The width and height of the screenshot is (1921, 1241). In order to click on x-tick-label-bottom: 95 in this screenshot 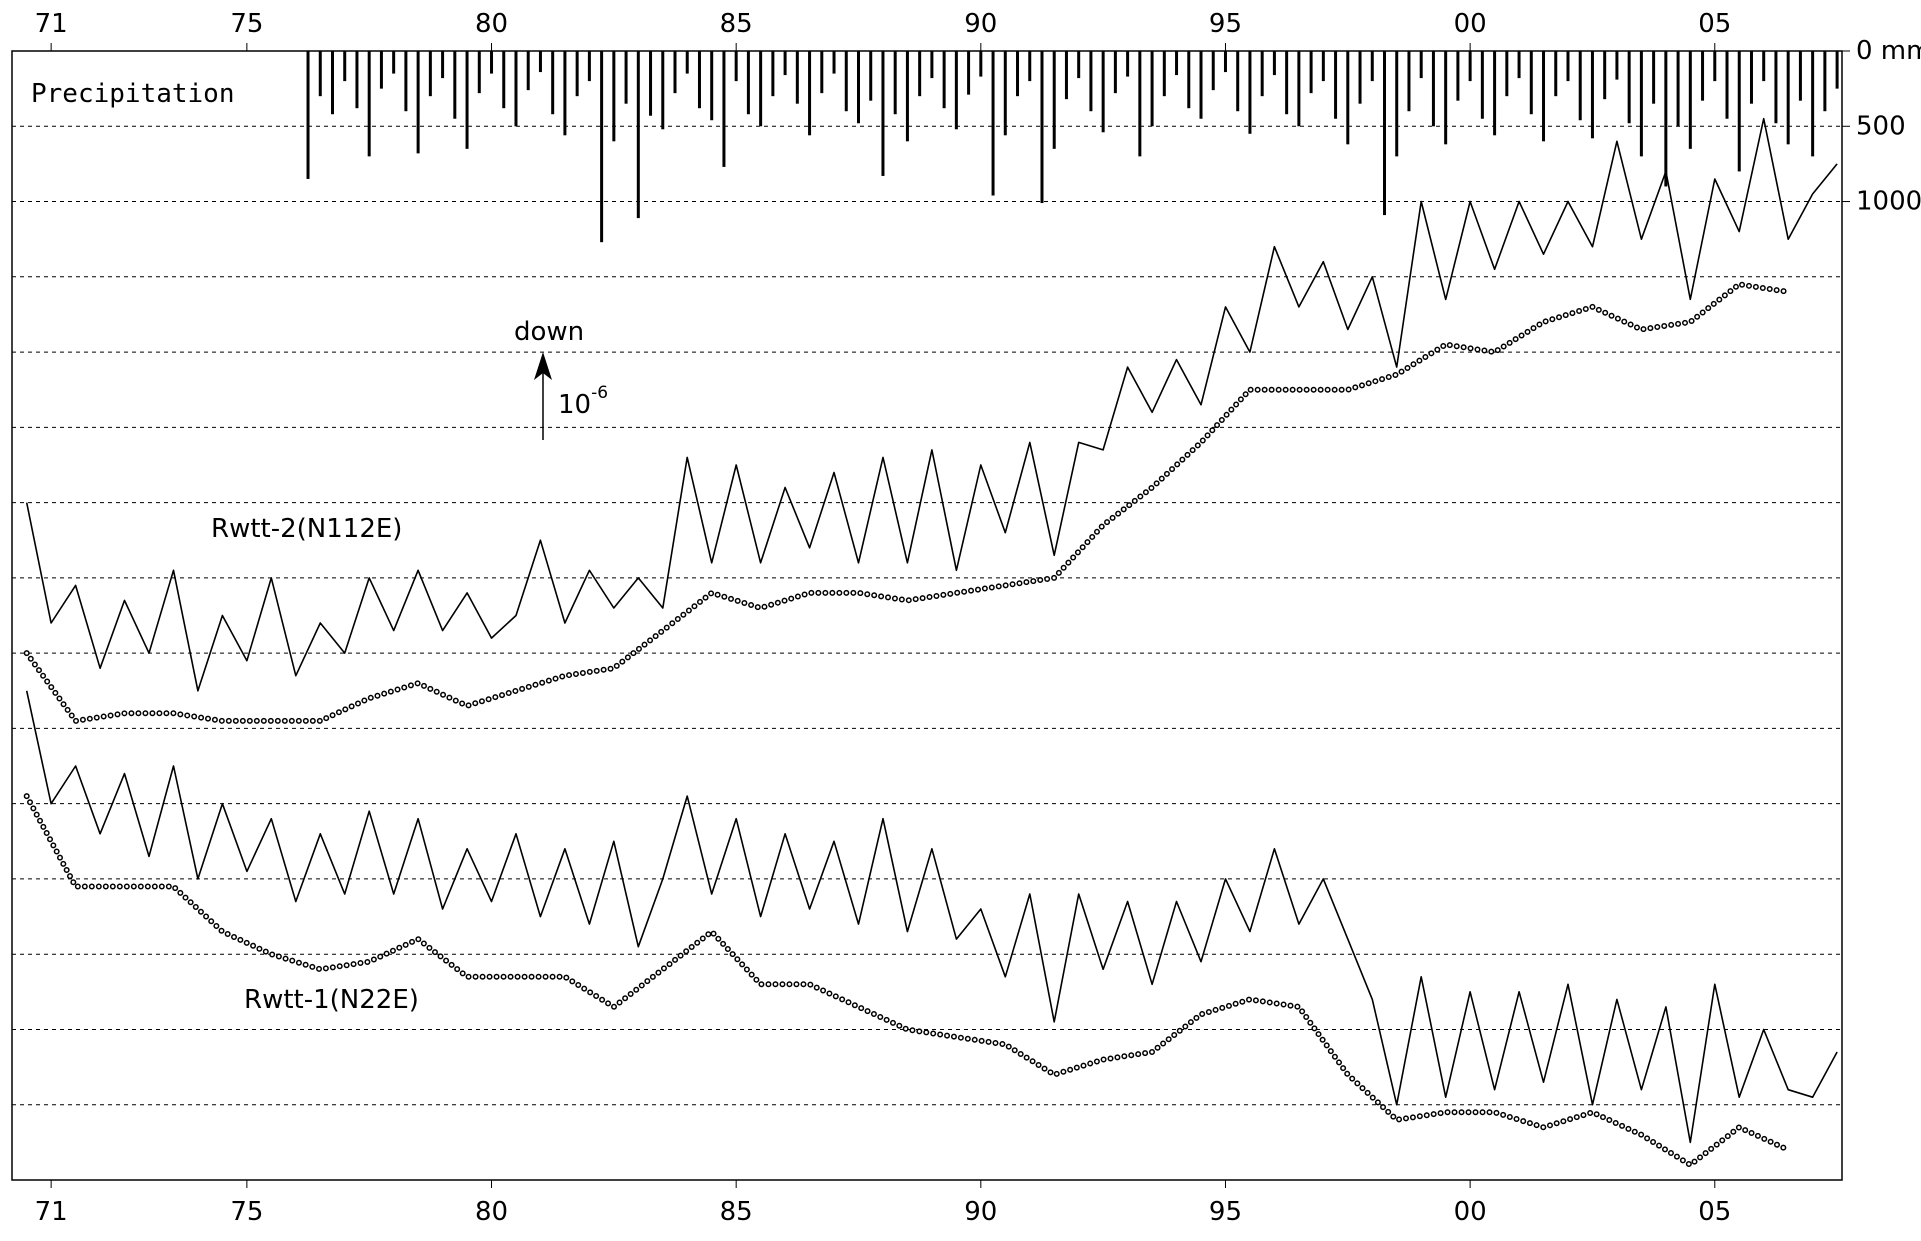, I will do `click(1225, 1212)`.